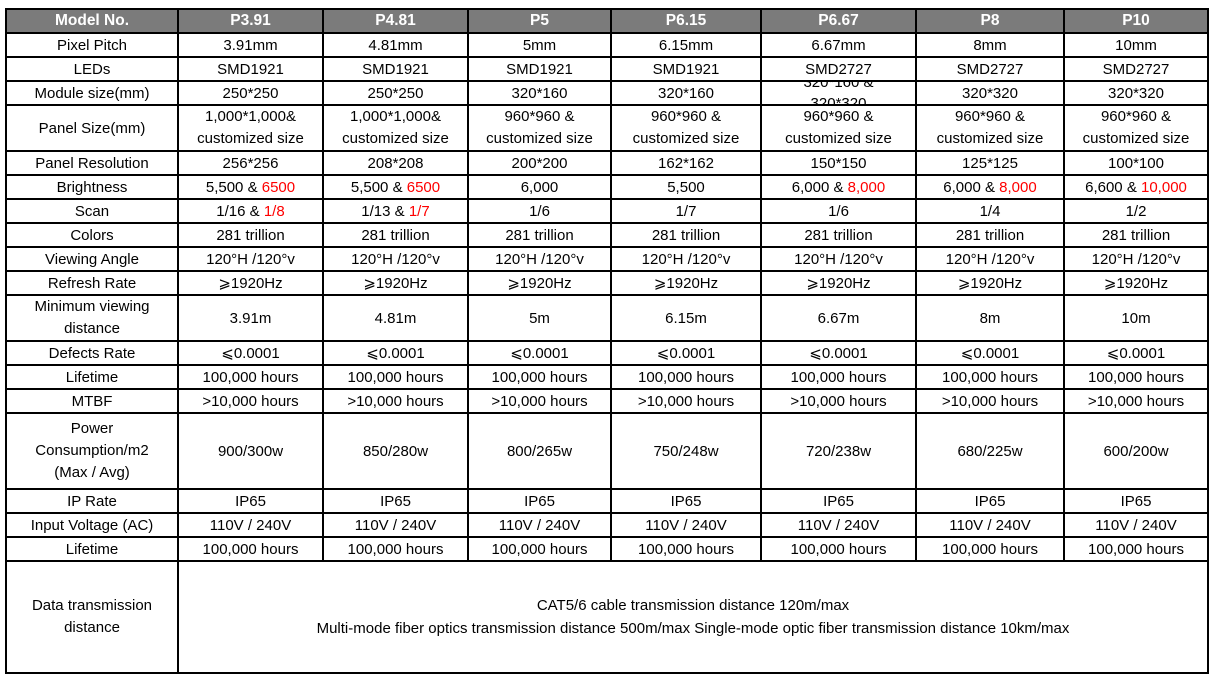 The height and width of the screenshot is (682, 1210). I want to click on cell: 320*160, so click(539, 93).